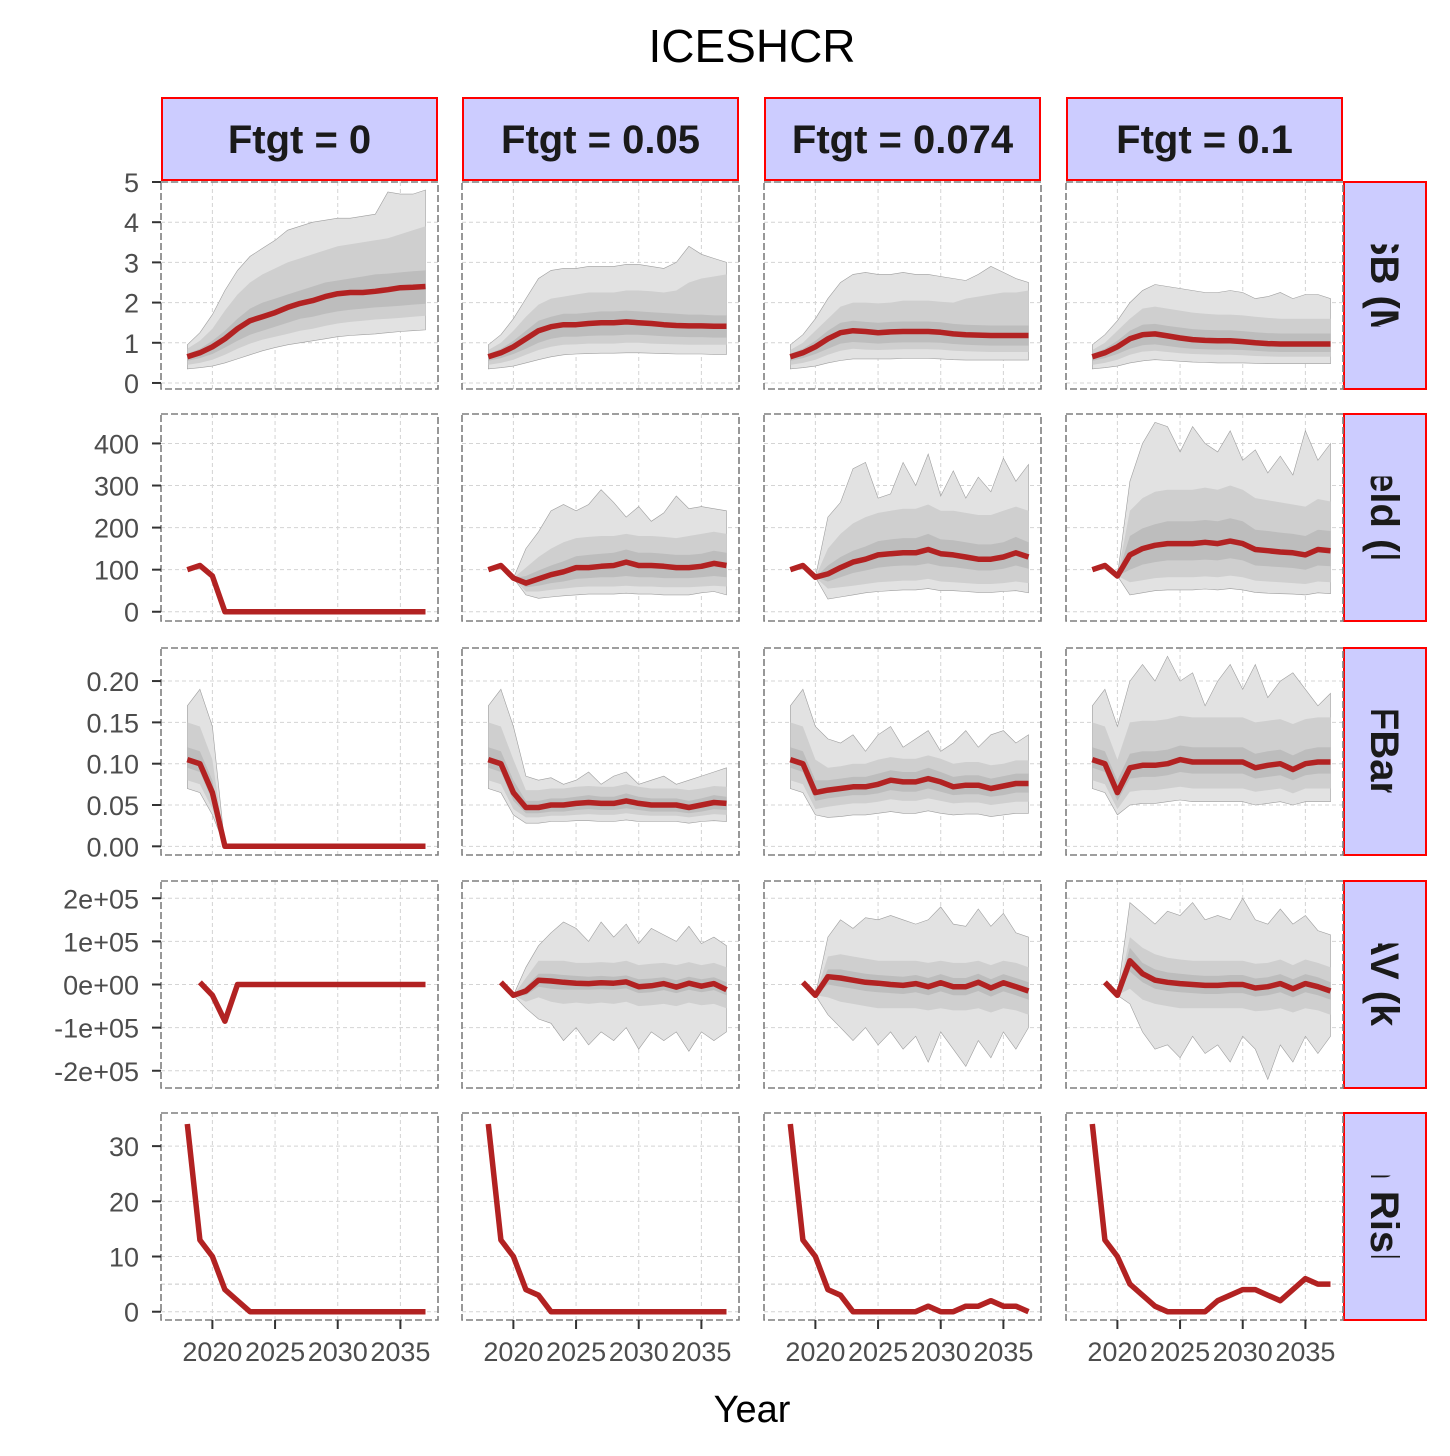  Describe the element at coordinates (116, 487) in the screenshot. I see `y-tick-label: 300` at that location.